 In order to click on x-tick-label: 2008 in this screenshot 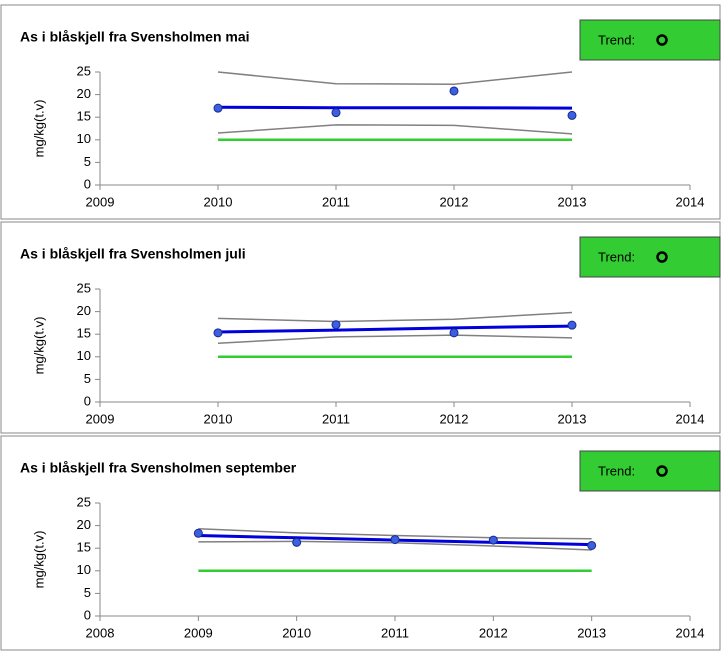, I will do `click(100, 632)`.